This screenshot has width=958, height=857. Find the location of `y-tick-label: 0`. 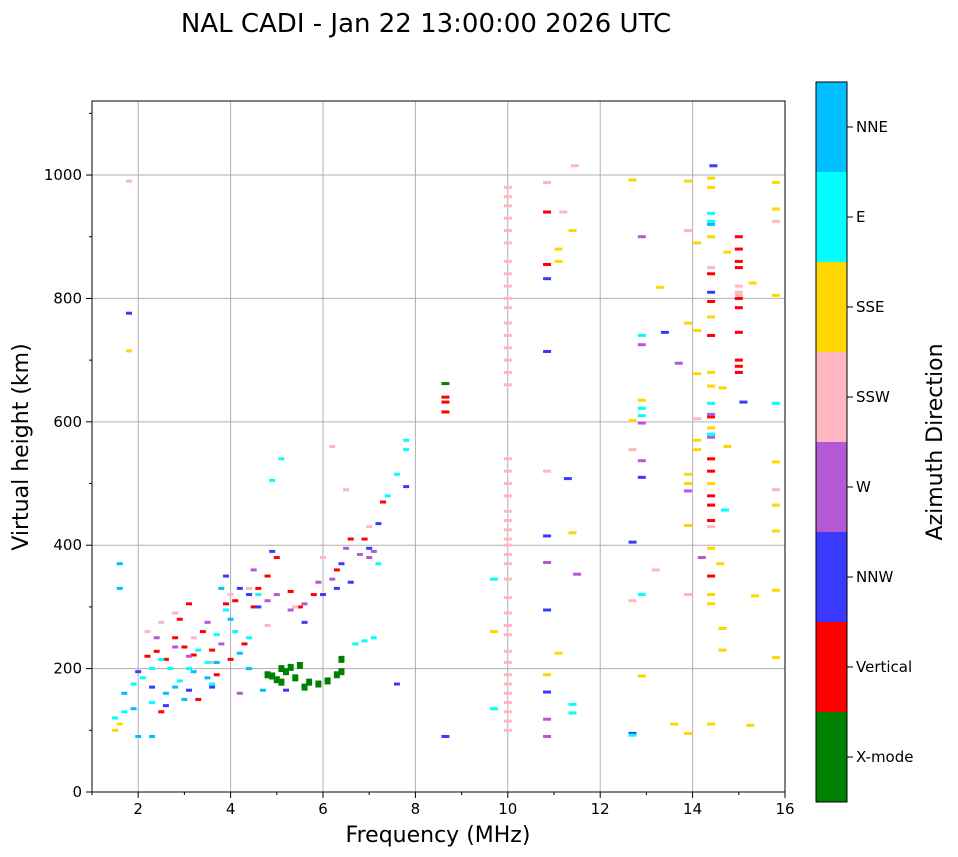

y-tick-label: 0 is located at coordinates (77, 792).